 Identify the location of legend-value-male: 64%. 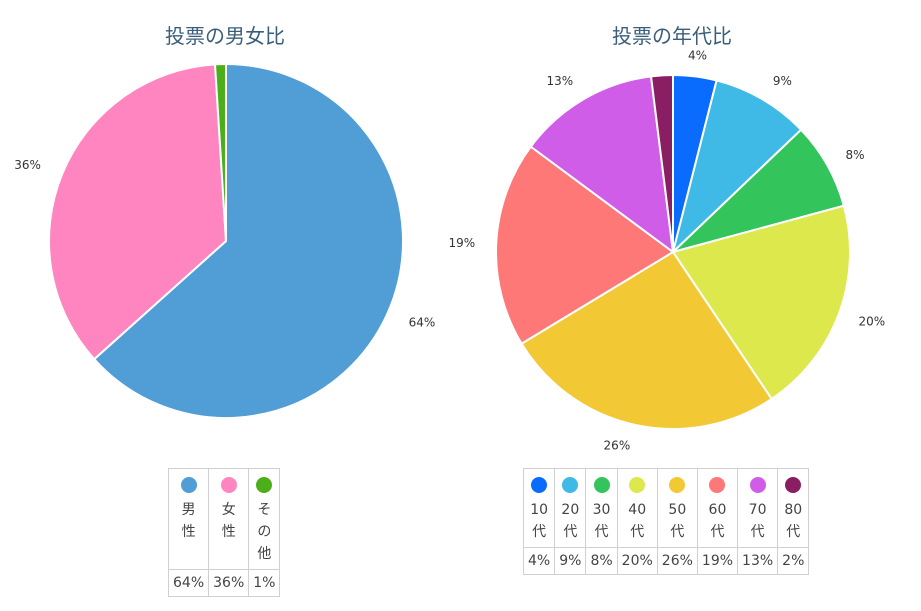
(188, 583).